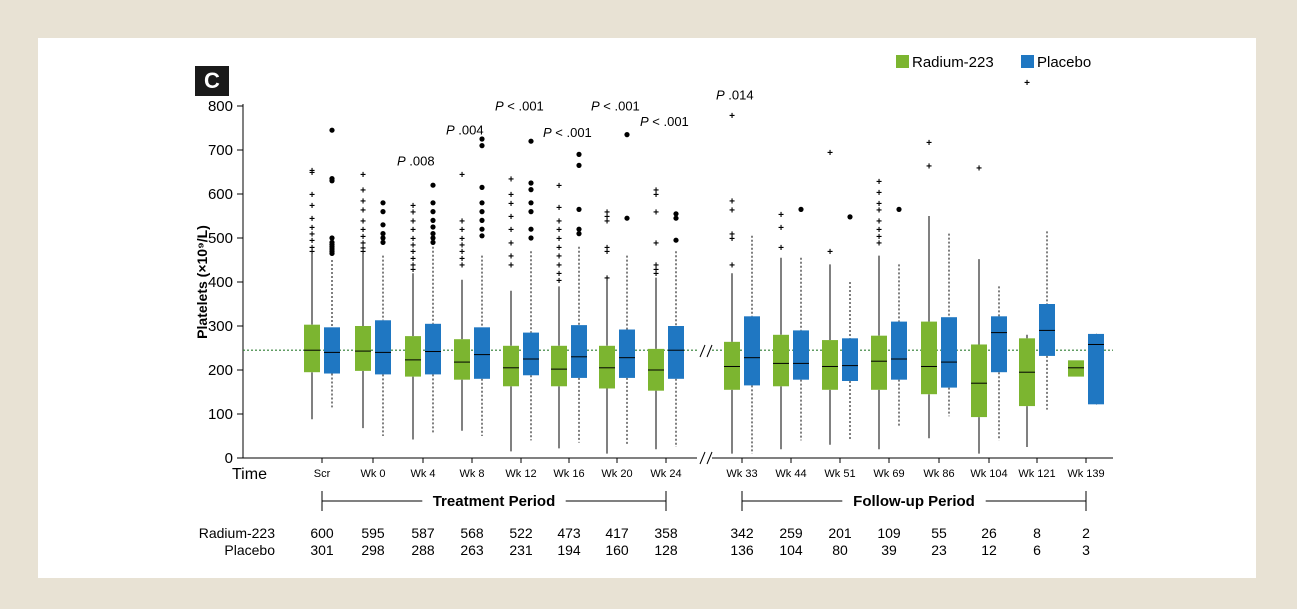 The height and width of the screenshot is (609, 1297). I want to click on y-tick-label: 500, so click(220, 238).